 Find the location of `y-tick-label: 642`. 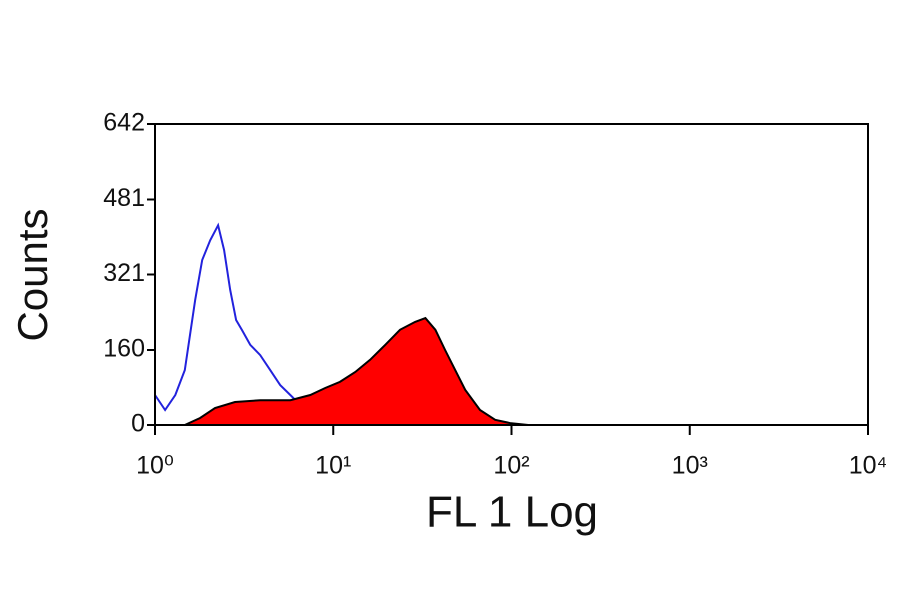

y-tick-label: 642 is located at coordinates (124, 123).